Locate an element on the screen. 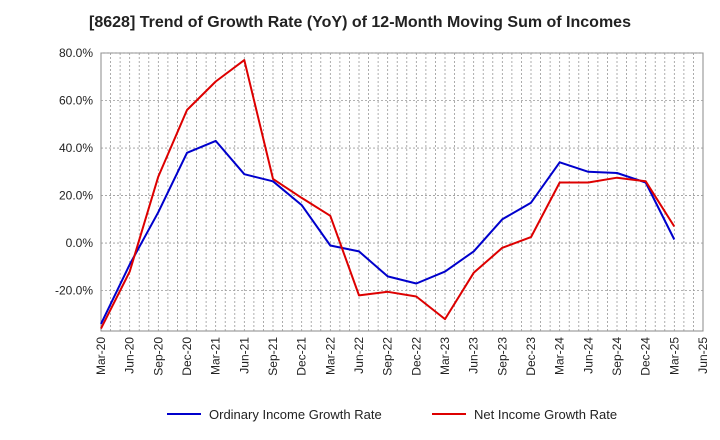 The width and height of the screenshot is (720, 440). y-tick-label: 0.0% is located at coordinates (80, 243).